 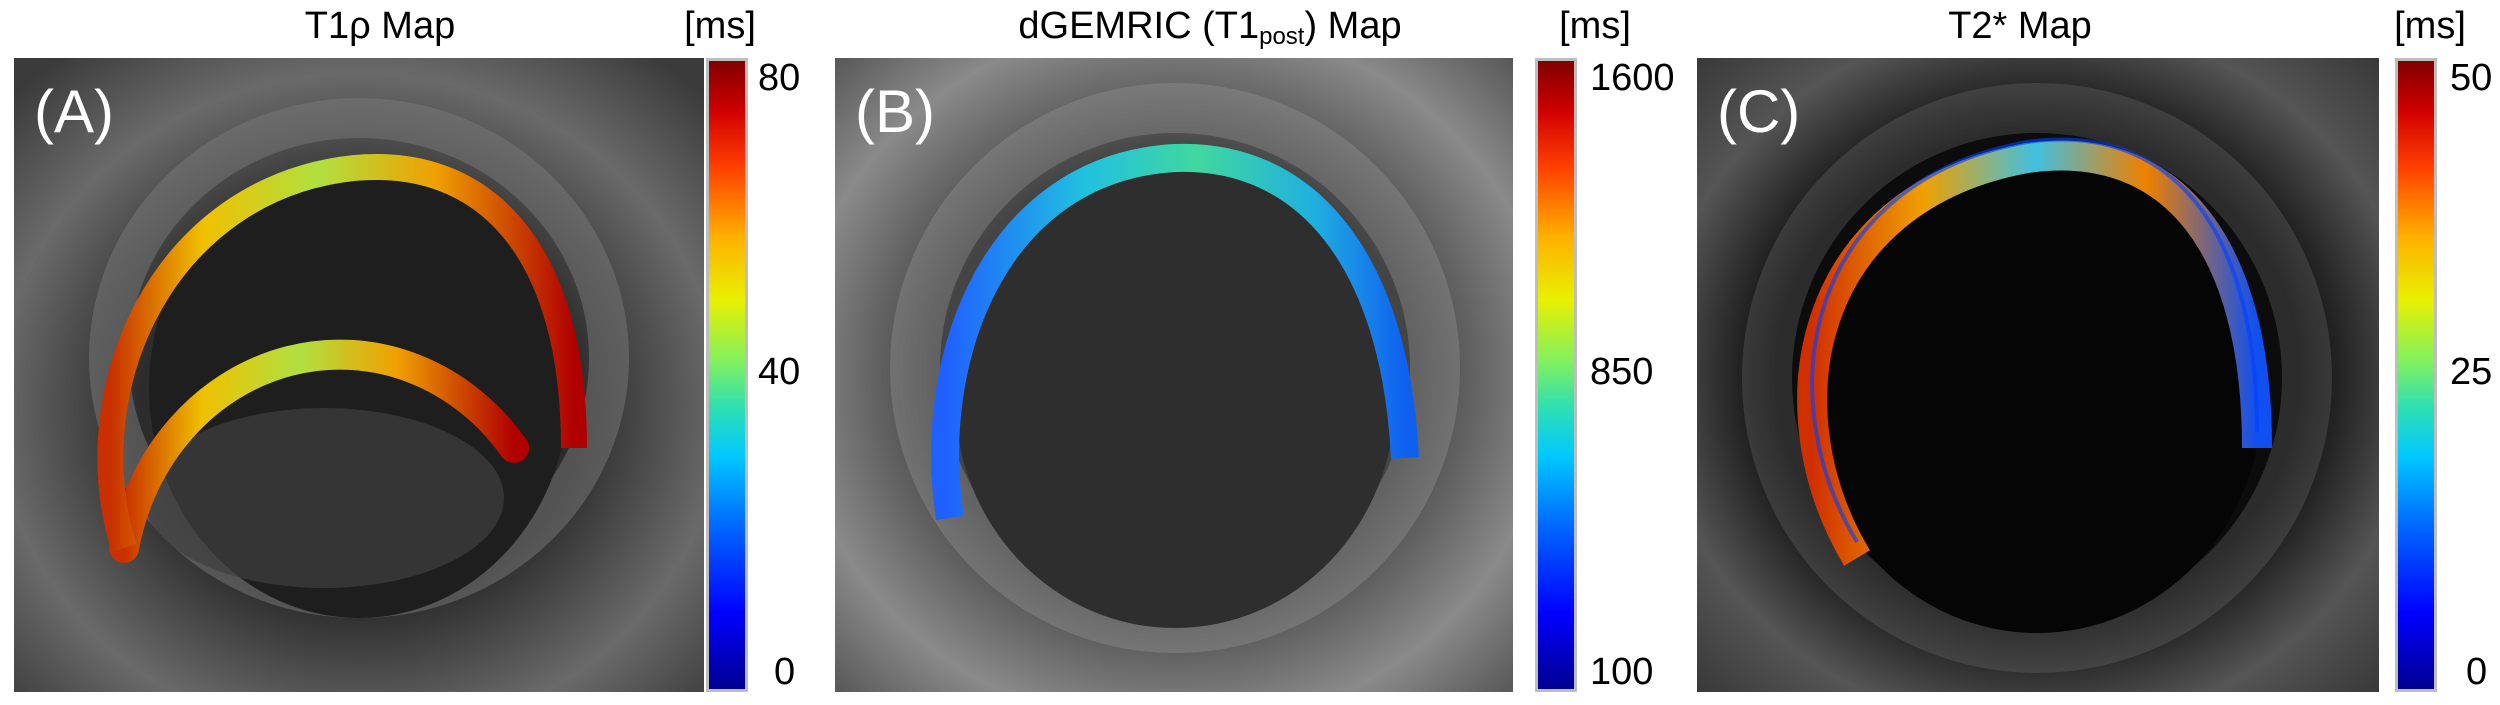 I want to click on panel-b-title: dGEMRIC (T1post) Map, so click(x=1210, y=26).